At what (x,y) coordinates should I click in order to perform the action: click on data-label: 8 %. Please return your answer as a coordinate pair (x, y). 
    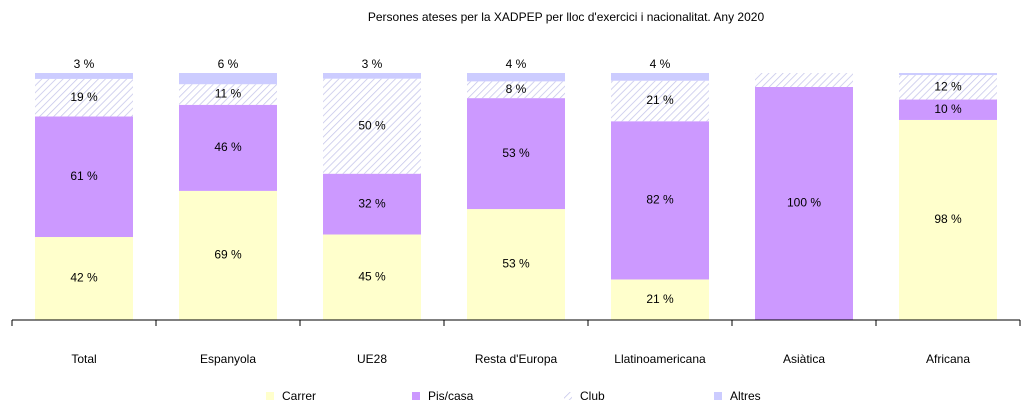
    Looking at the image, I should click on (516, 89).